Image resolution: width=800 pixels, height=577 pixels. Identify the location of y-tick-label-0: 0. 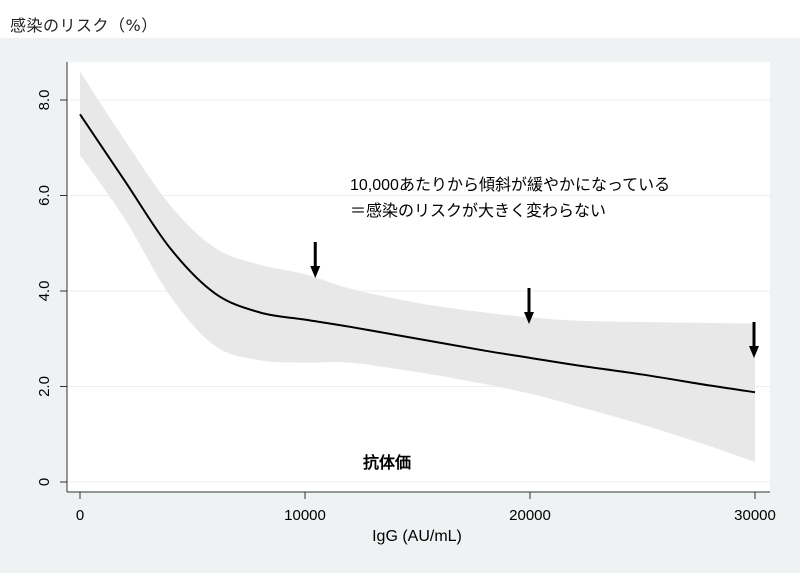
(44, 482).